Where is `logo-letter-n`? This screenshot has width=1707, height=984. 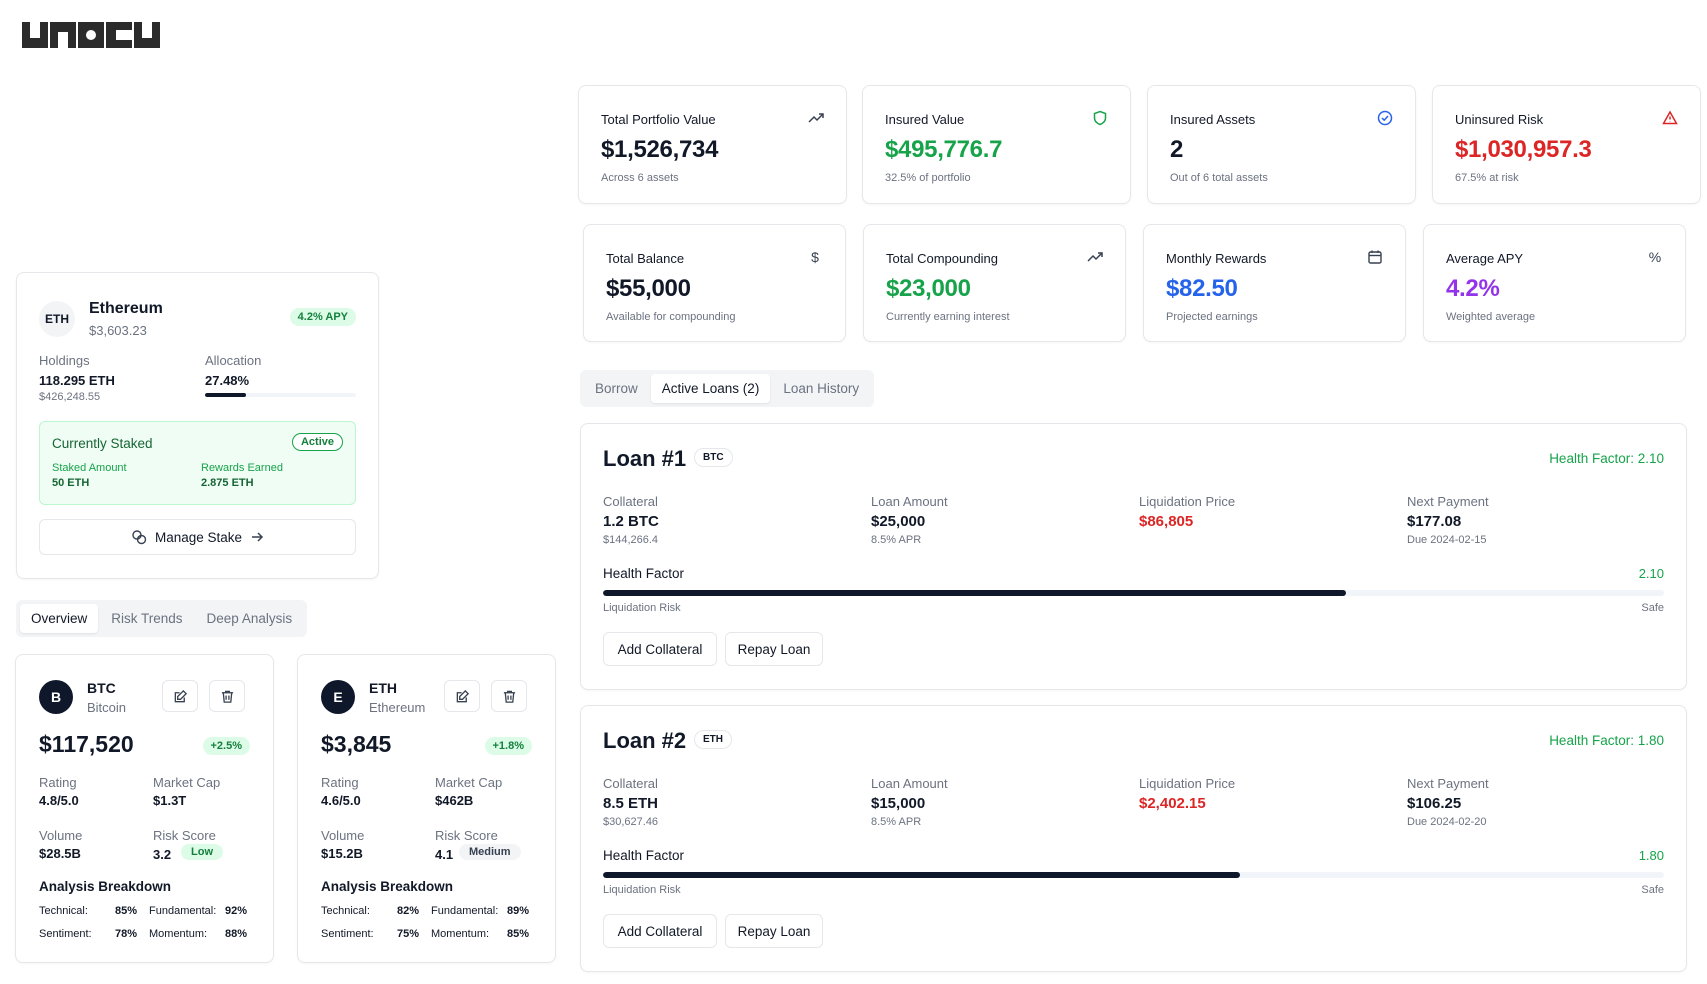
logo-letter-n is located at coordinates (63, 35).